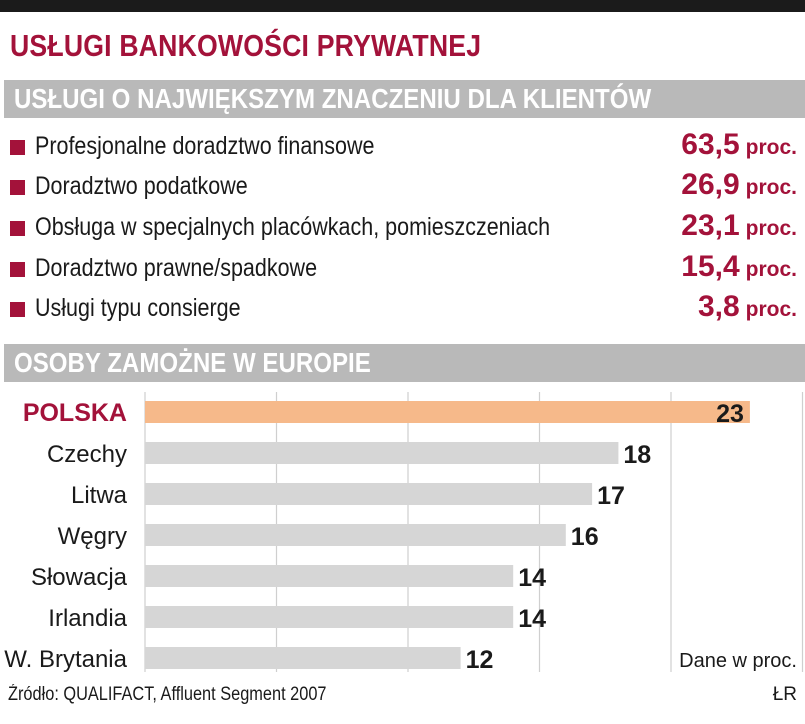 The image size is (805, 724). I want to click on category-label: Irlandia, so click(87, 618).